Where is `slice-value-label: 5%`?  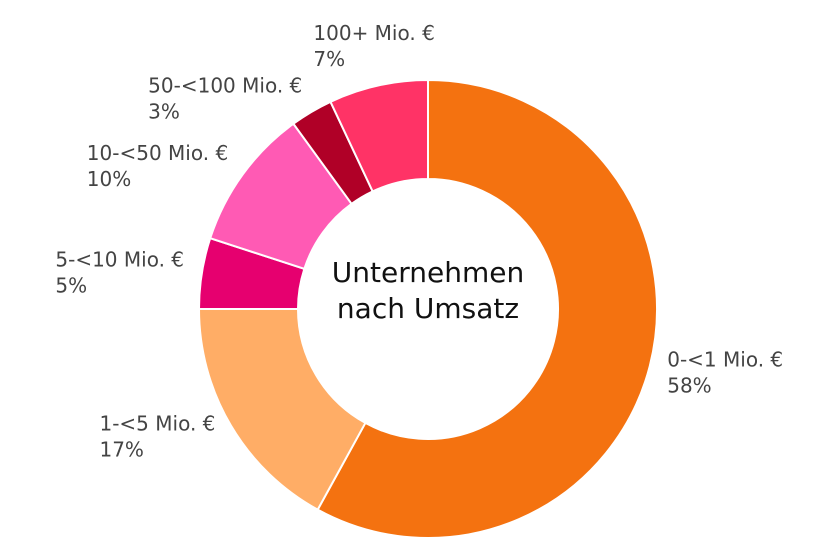 slice-value-label: 5% is located at coordinates (71, 285).